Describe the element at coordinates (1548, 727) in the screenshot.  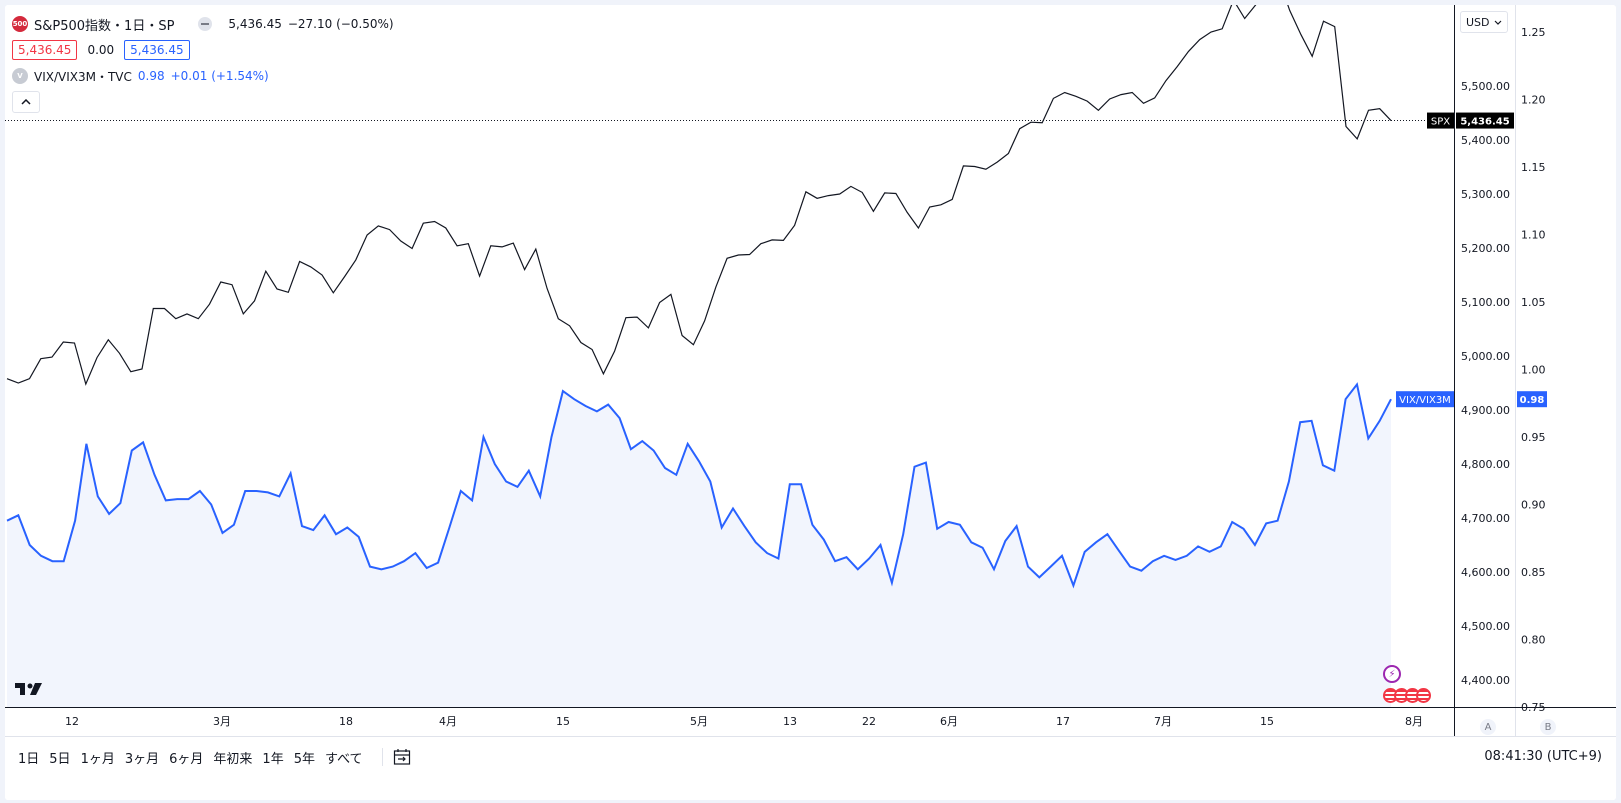
I see `right-axis-button: B` at that location.